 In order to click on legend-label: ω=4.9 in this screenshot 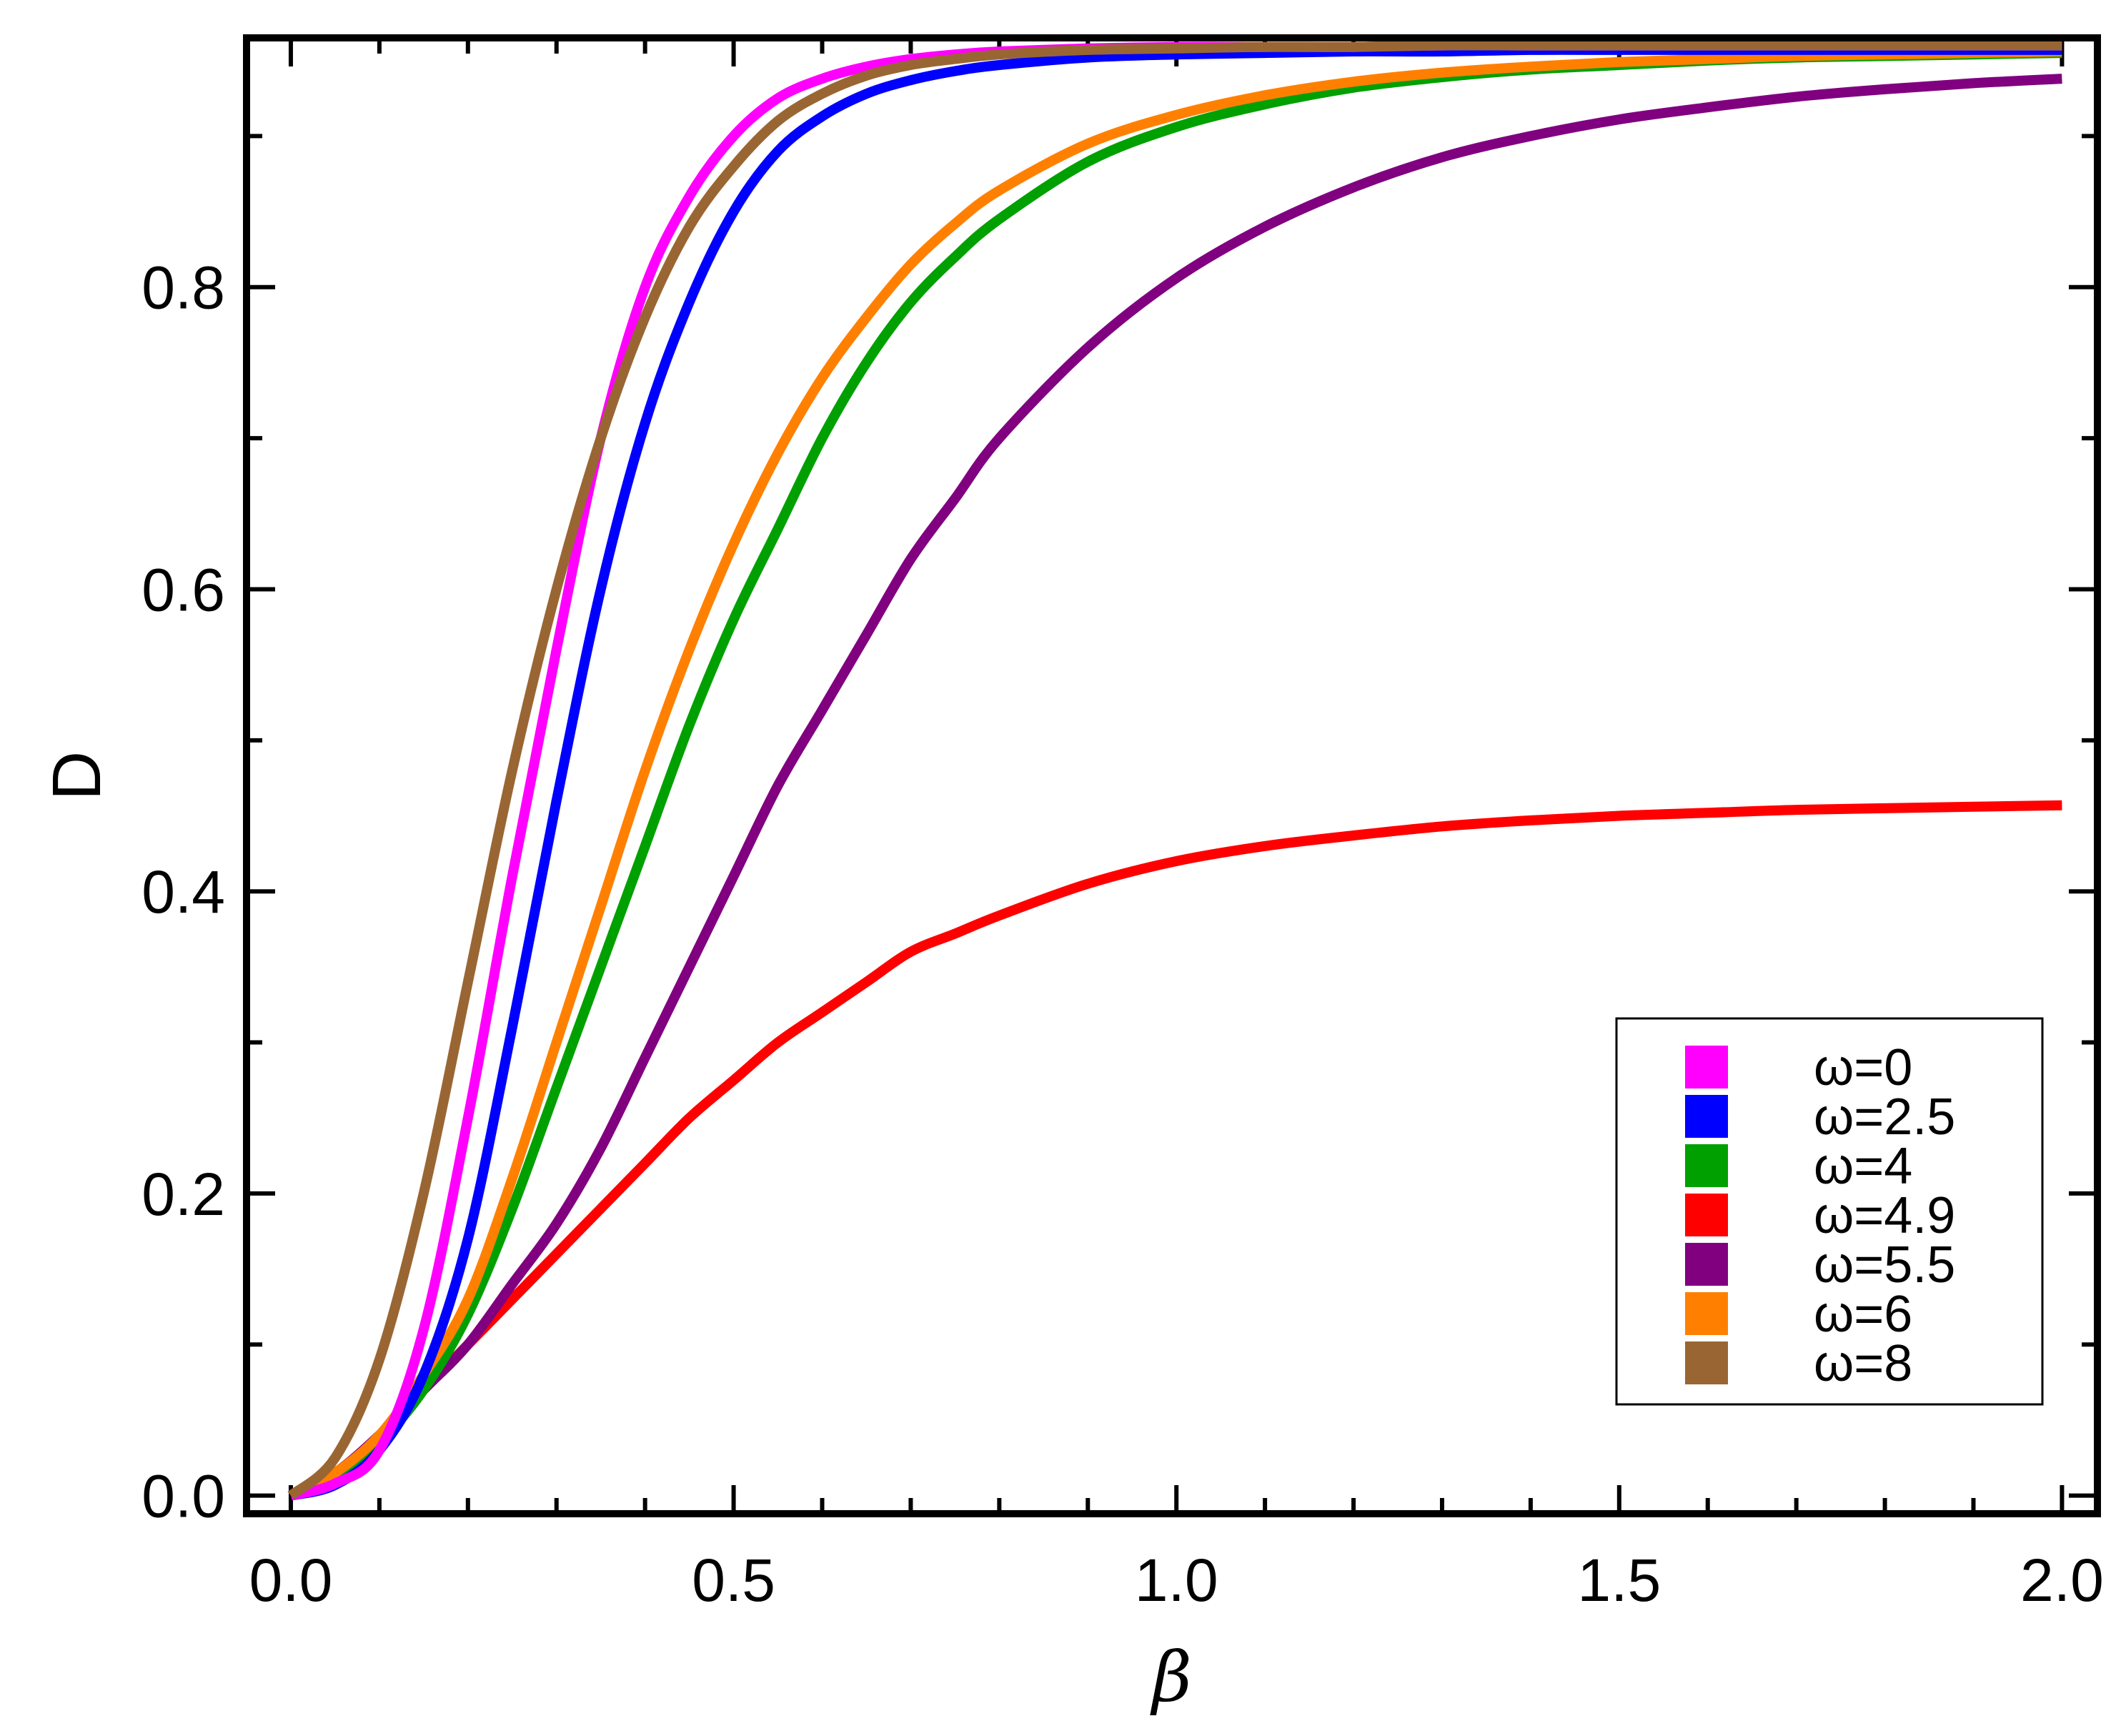, I will do `click(1884, 1215)`.